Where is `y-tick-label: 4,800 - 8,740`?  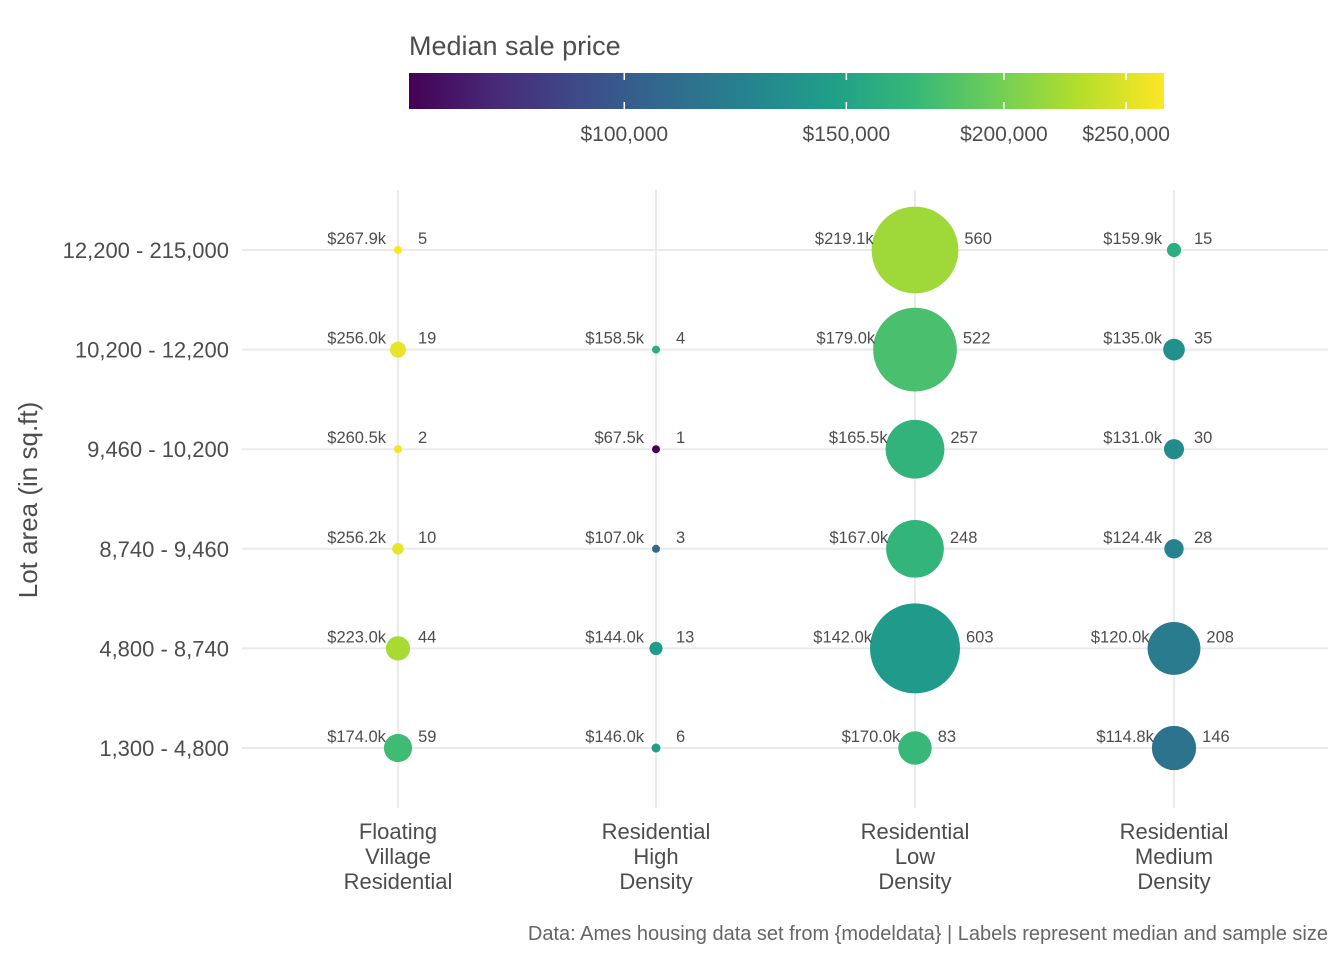 y-tick-label: 4,800 - 8,740 is located at coordinates (164, 648).